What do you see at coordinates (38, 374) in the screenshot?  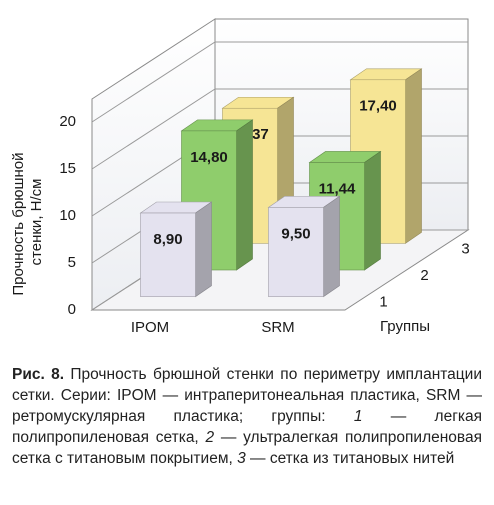 I see `caption-label: Рис. 8.` at bounding box center [38, 374].